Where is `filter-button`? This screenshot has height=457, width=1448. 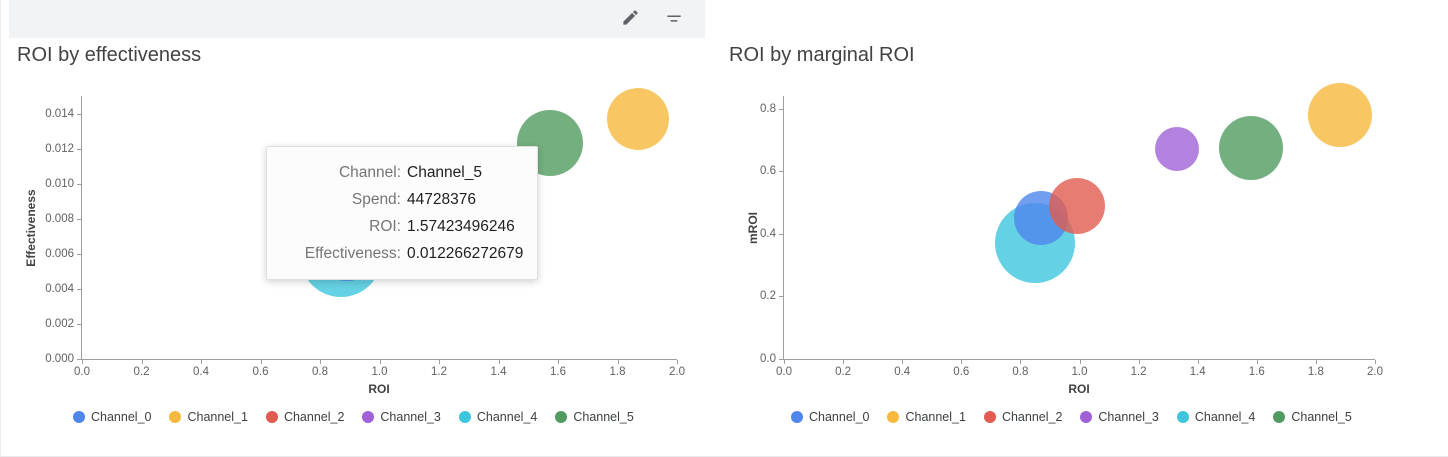 filter-button is located at coordinates (674, 19).